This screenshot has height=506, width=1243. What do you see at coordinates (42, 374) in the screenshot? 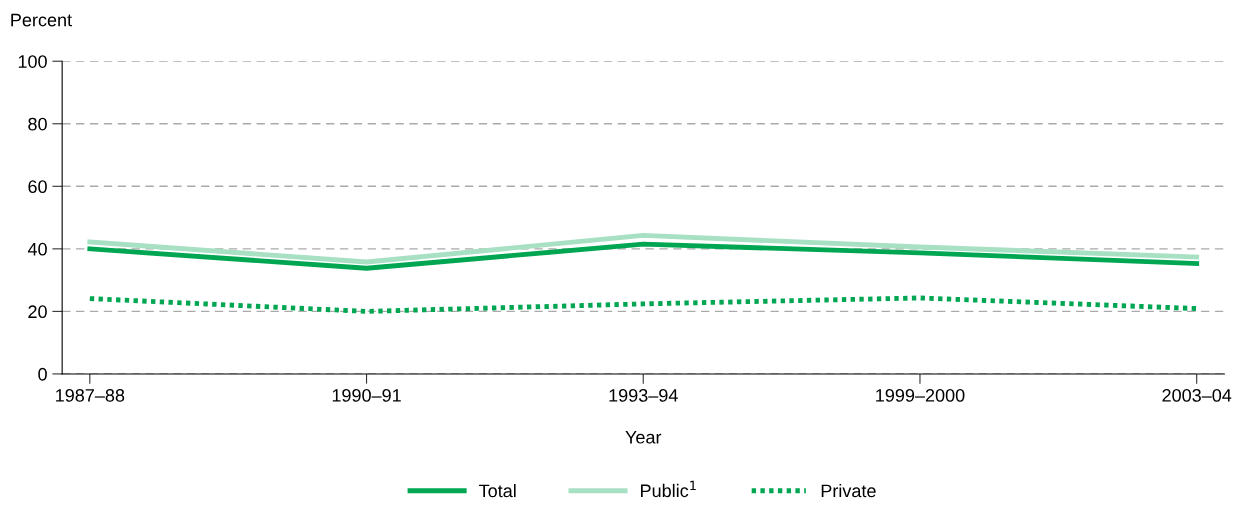
I see `y-tick-label: 0` at bounding box center [42, 374].